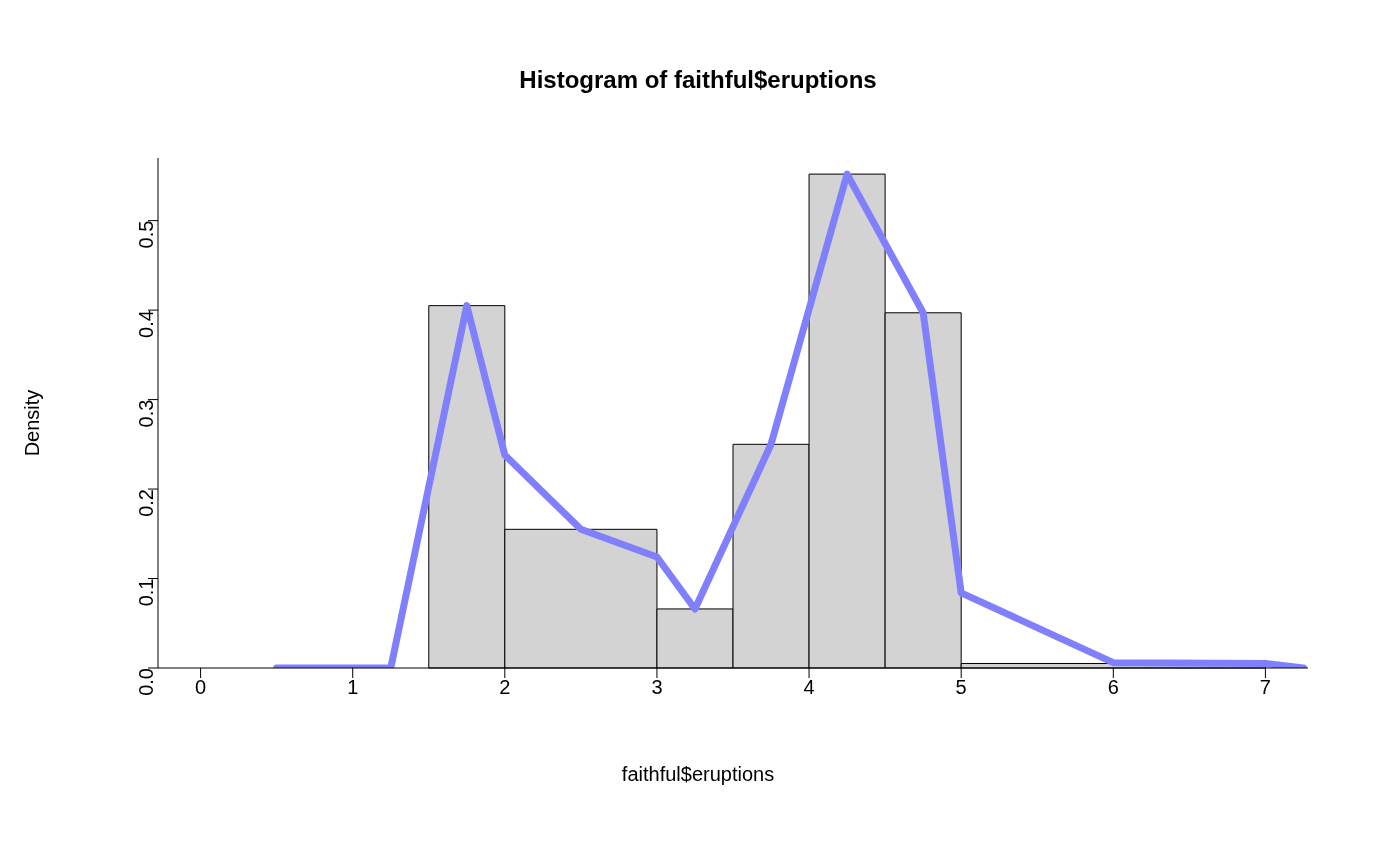  What do you see at coordinates (809, 687) in the screenshot?
I see `x-tick-label: 4` at bounding box center [809, 687].